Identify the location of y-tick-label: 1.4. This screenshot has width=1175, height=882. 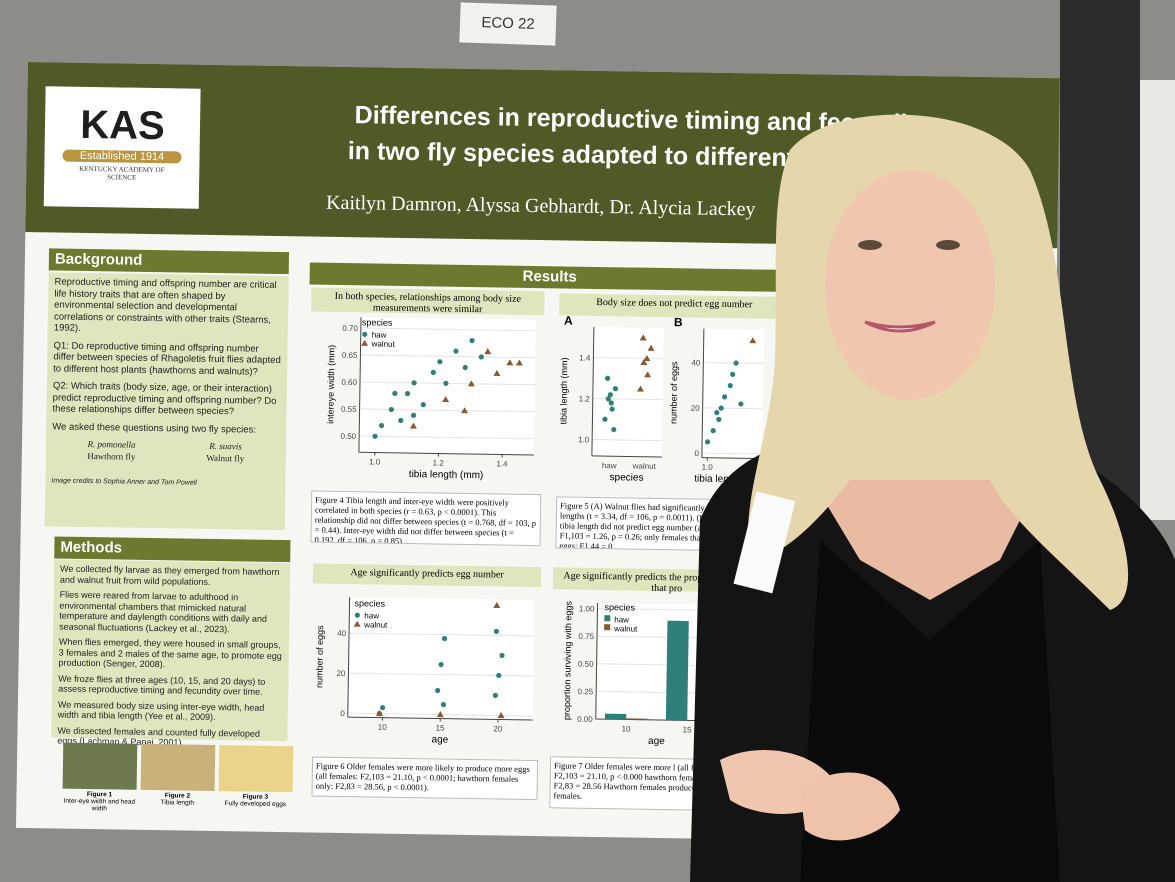
(585, 357).